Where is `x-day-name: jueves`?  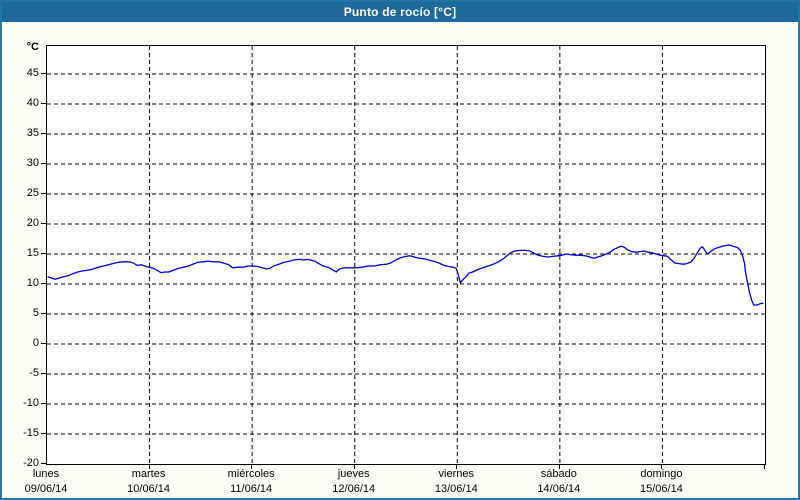
x-day-name: jueves is located at coordinates (353, 474).